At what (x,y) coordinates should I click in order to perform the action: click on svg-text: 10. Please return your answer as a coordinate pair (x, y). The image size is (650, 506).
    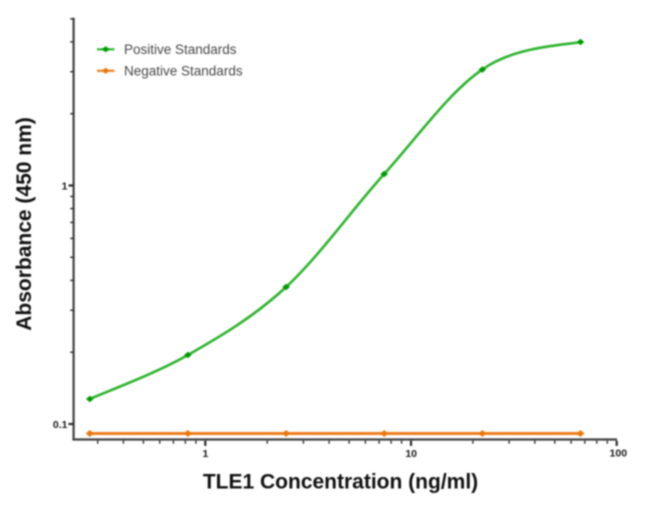
    Looking at the image, I should click on (411, 454).